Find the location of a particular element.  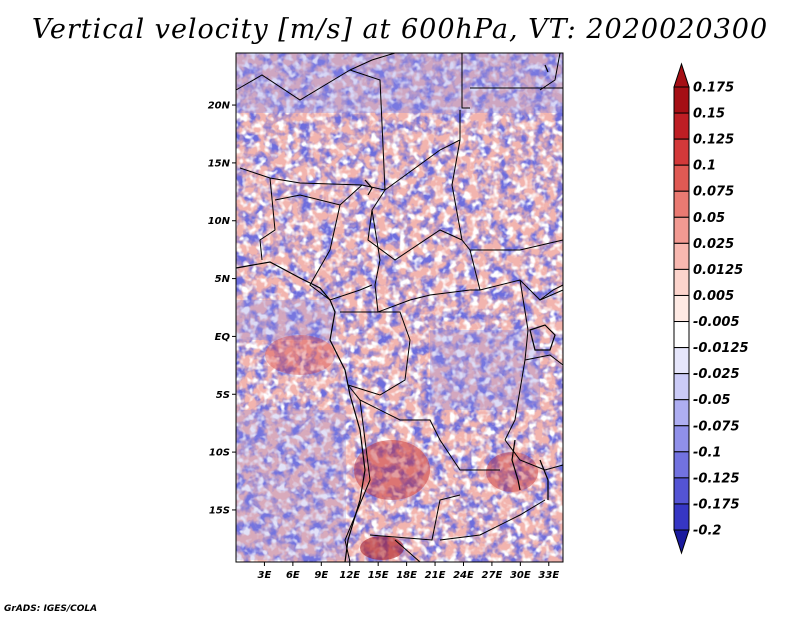

lake-chad is located at coordinates (368, 187).